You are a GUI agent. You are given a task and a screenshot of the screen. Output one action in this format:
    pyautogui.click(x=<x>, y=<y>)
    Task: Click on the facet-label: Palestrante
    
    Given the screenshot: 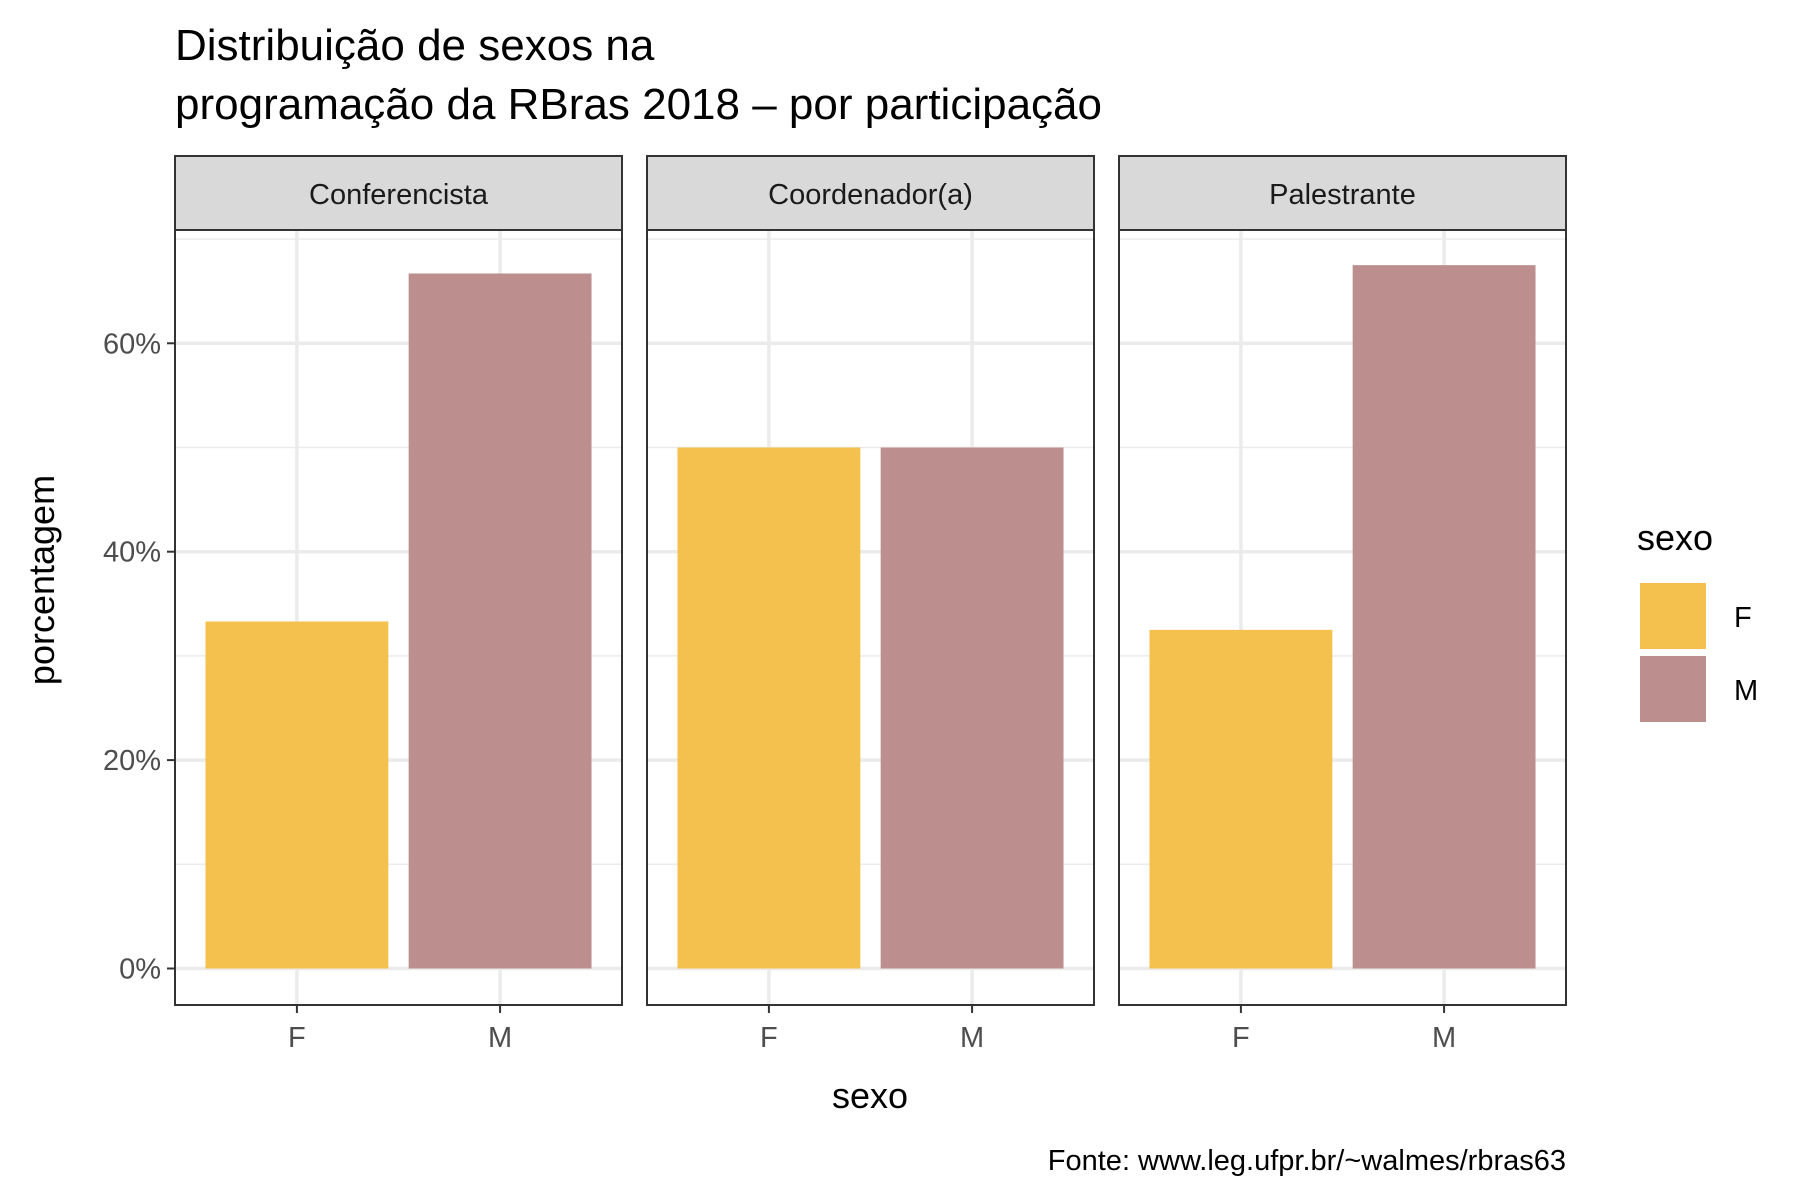 What is the action you would take?
    pyautogui.click(x=1342, y=195)
    